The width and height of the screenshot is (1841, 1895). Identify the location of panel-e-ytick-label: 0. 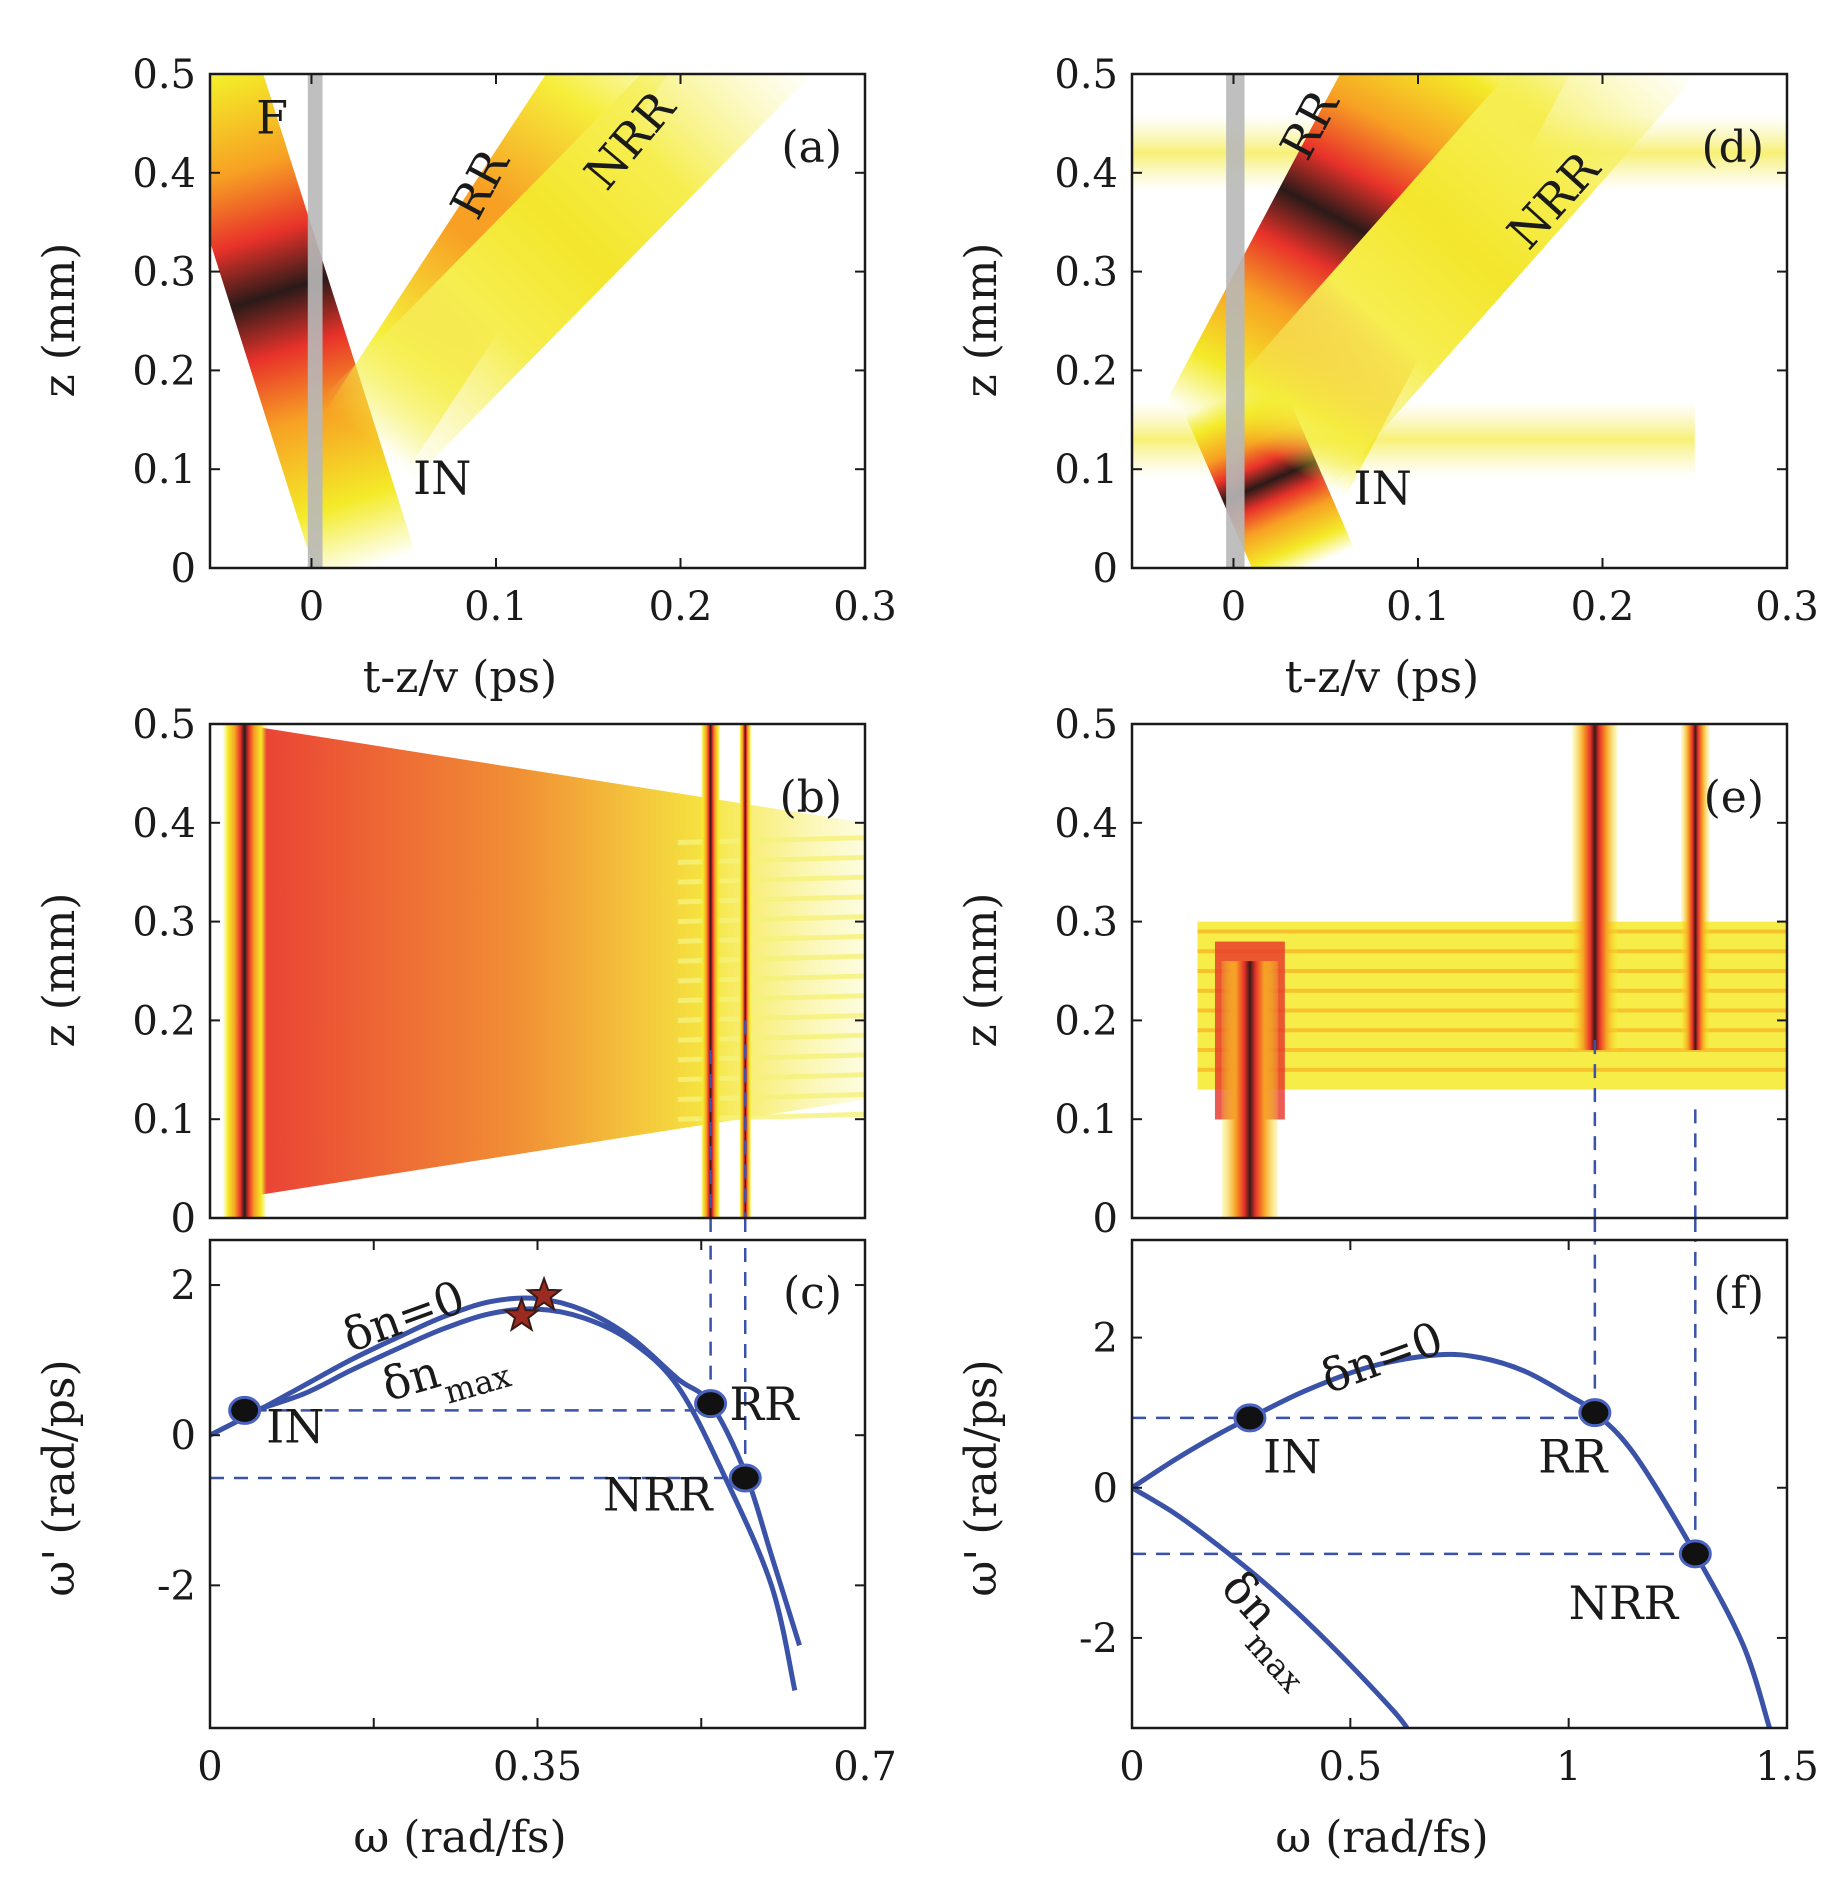
(1105, 1219).